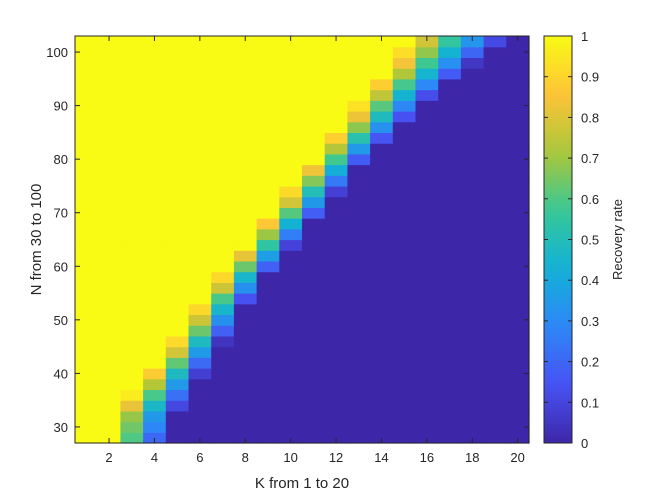 The image size is (664, 498). I want to click on x-tick-label: 8, so click(245, 457).